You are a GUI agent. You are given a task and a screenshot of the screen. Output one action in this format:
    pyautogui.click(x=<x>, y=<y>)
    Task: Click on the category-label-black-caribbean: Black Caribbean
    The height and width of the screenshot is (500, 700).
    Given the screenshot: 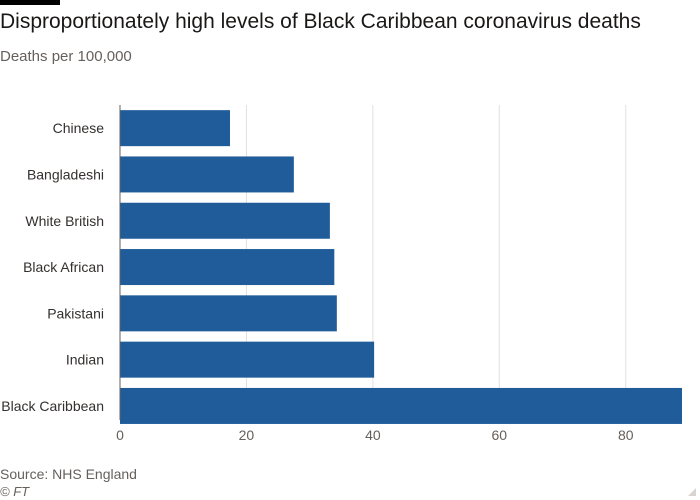 What is the action you would take?
    pyautogui.click(x=52, y=406)
    